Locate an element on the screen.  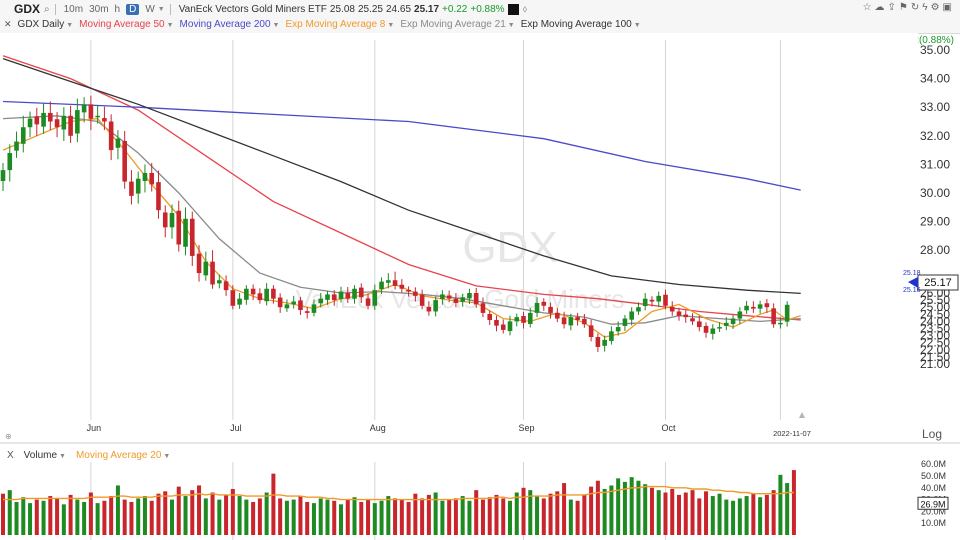
price-tick-label: 24.00 is located at coordinates (935, 321).